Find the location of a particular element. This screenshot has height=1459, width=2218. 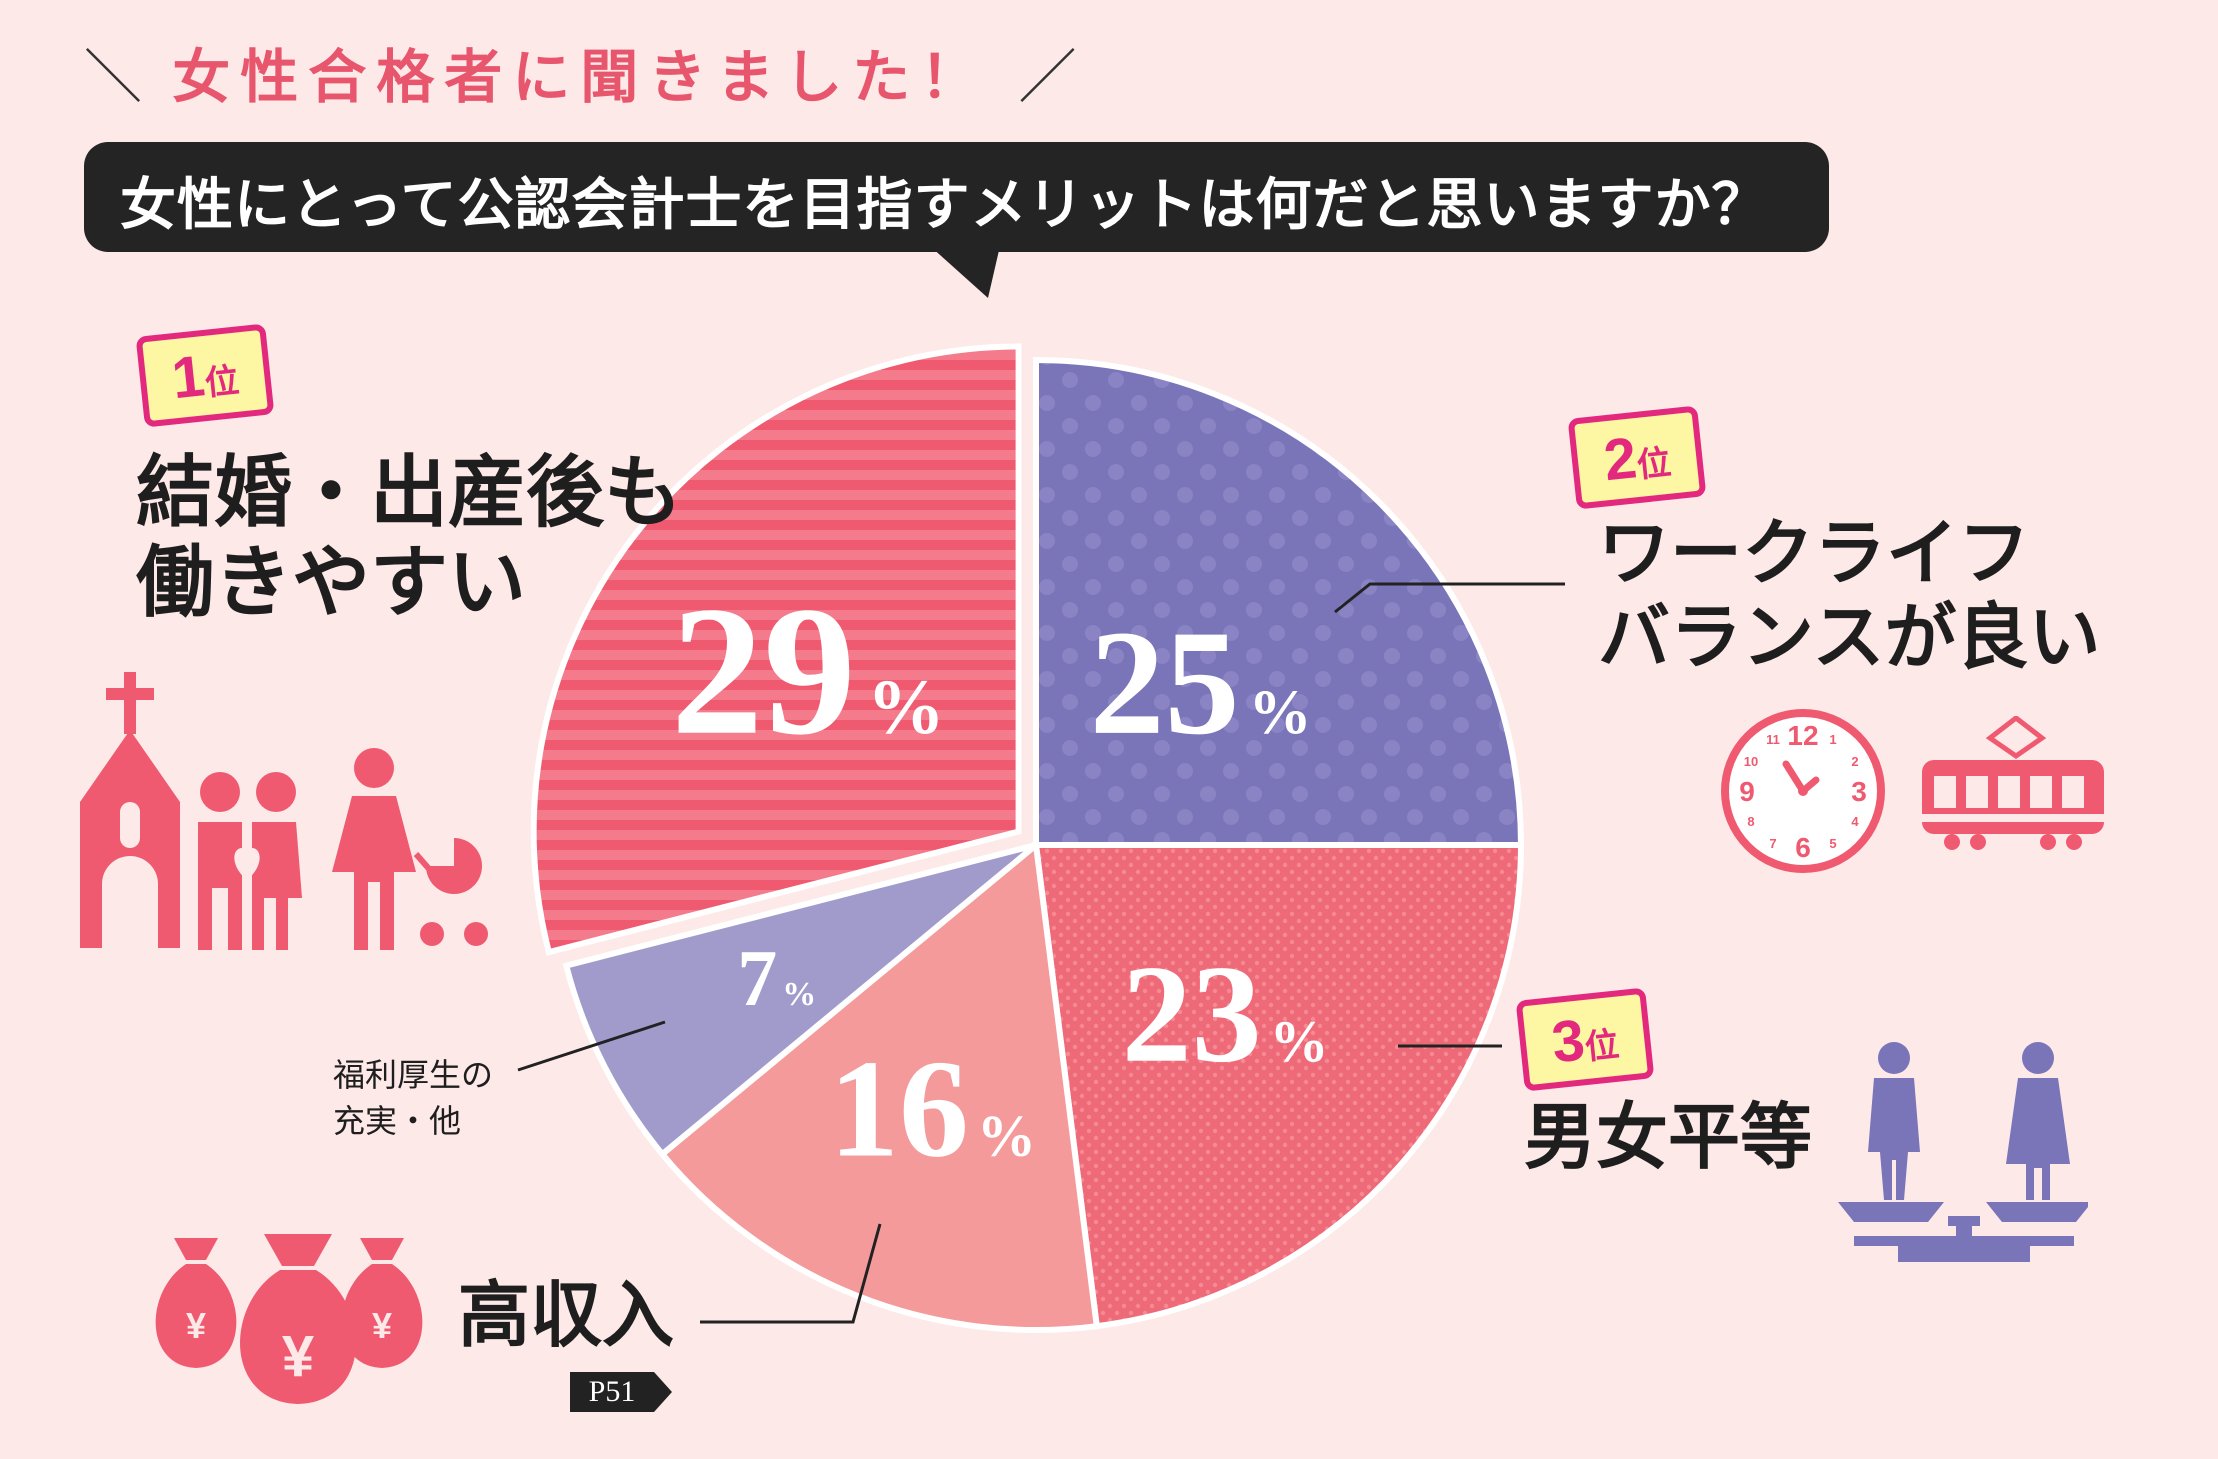

header-text: 女性合格者に聞きました！ is located at coordinates (580, 77).